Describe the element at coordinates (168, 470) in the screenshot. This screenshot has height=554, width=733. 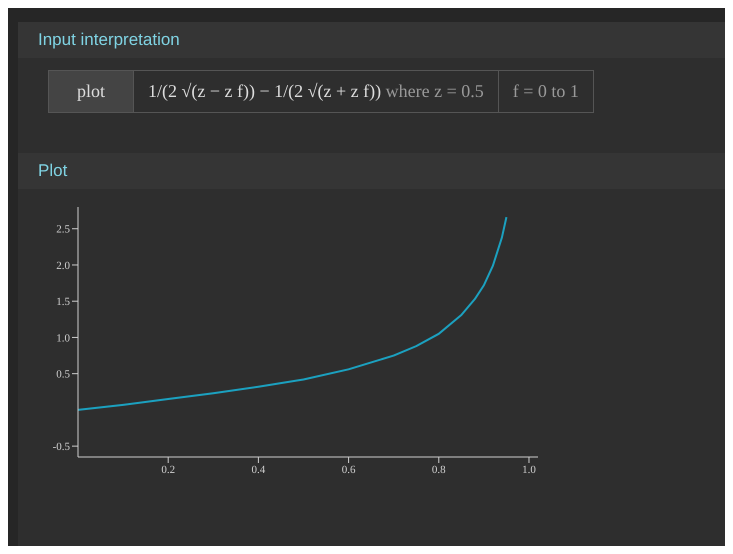
I see `x-tick-label: 0.2` at that location.